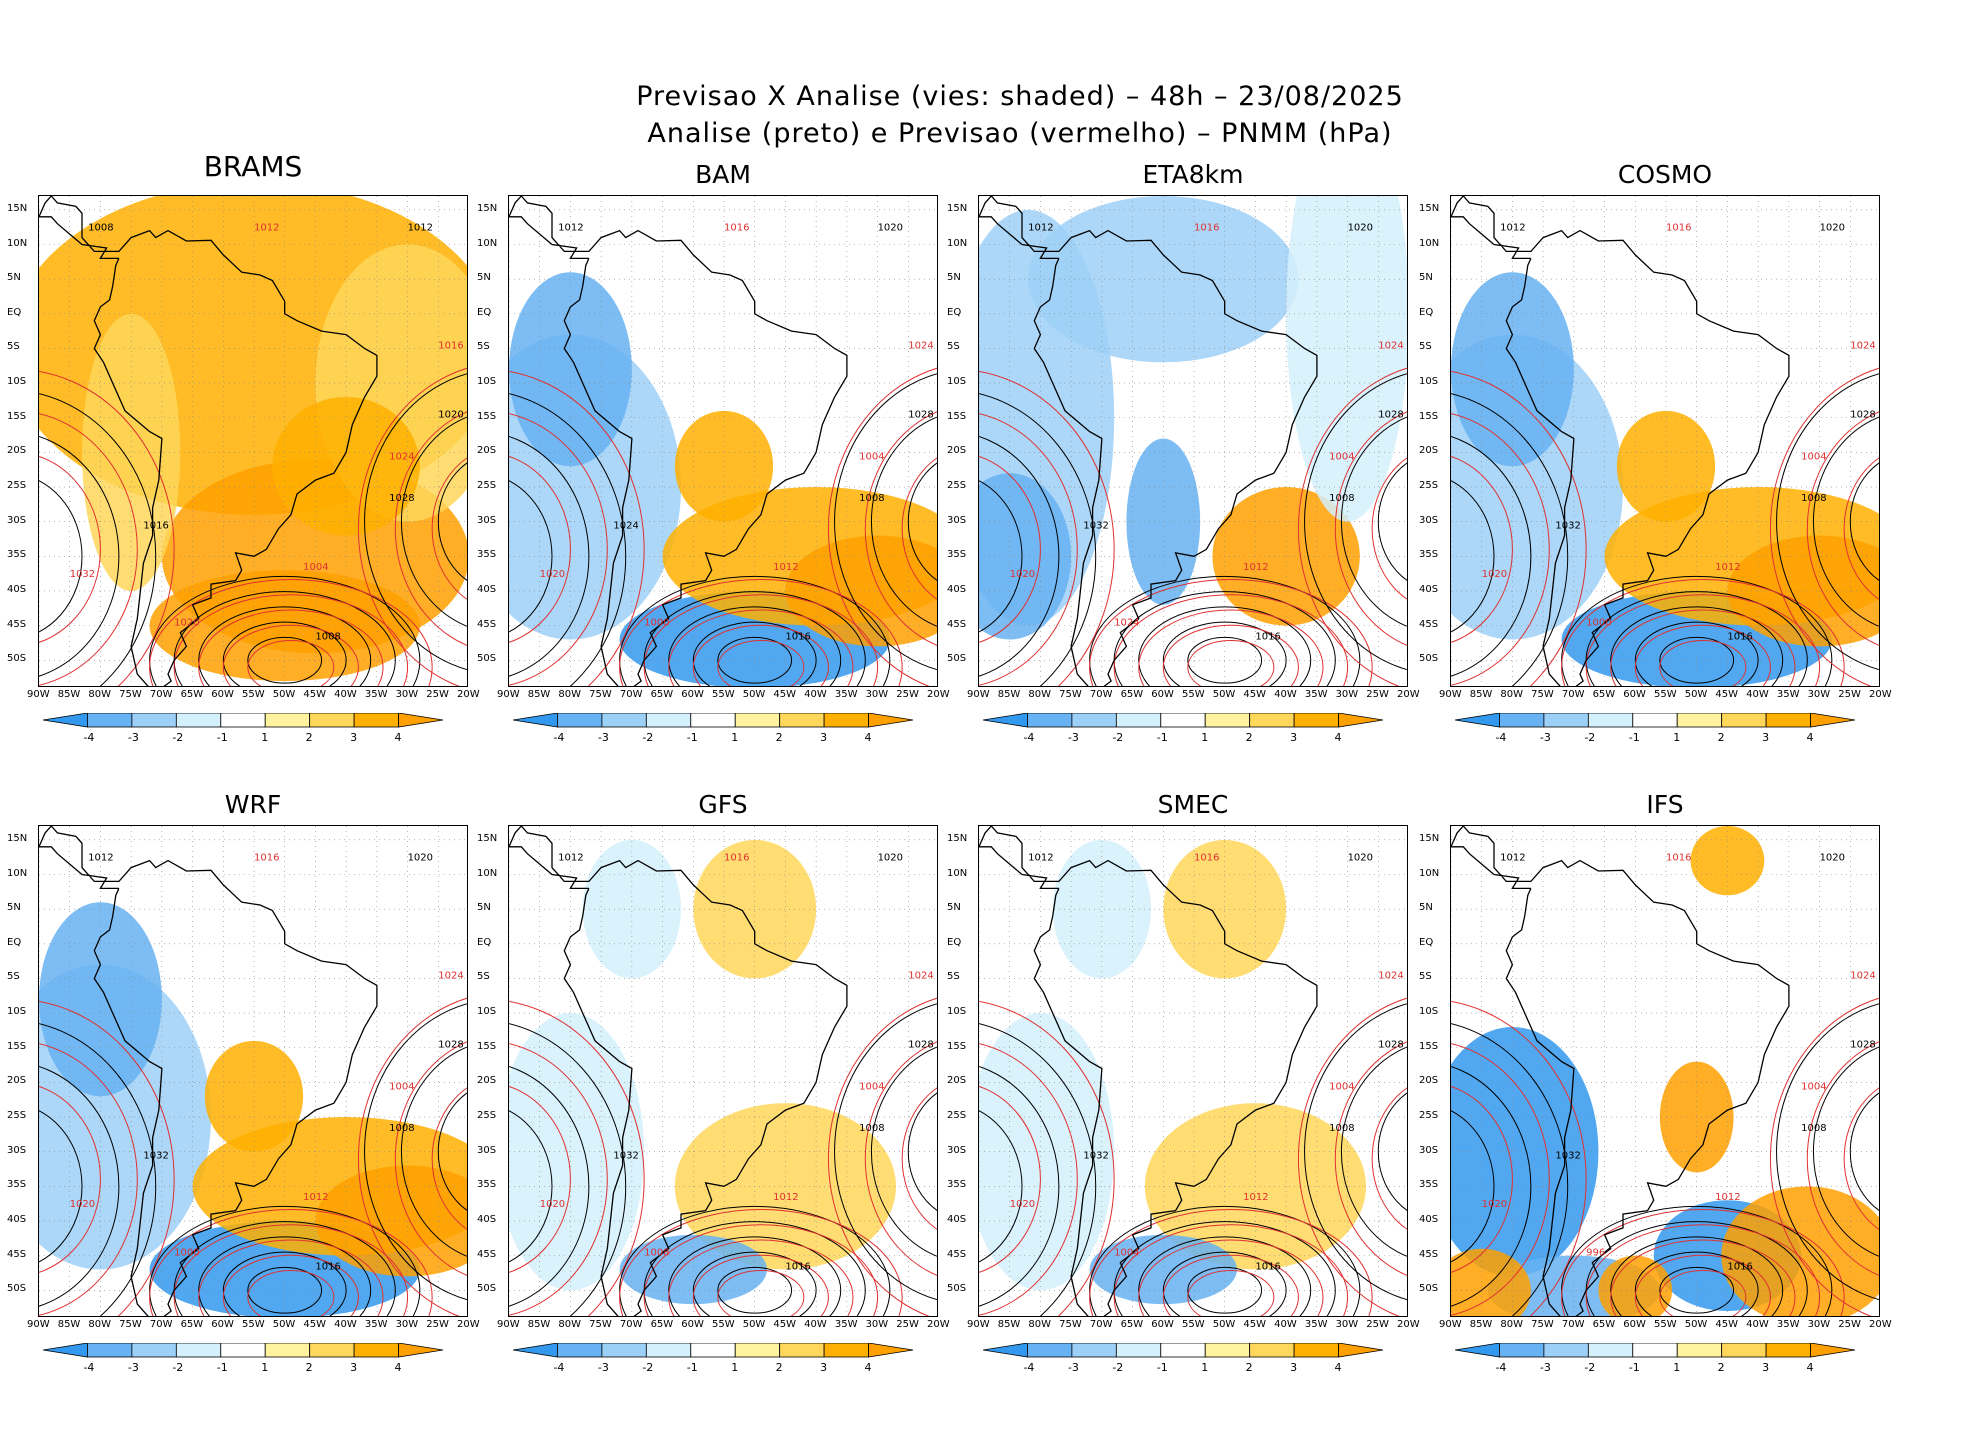 This screenshot has height=1436, width=1964. Describe the element at coordinates (920, 975) in the screenshot. I see `contour-label: 1024` at that location.